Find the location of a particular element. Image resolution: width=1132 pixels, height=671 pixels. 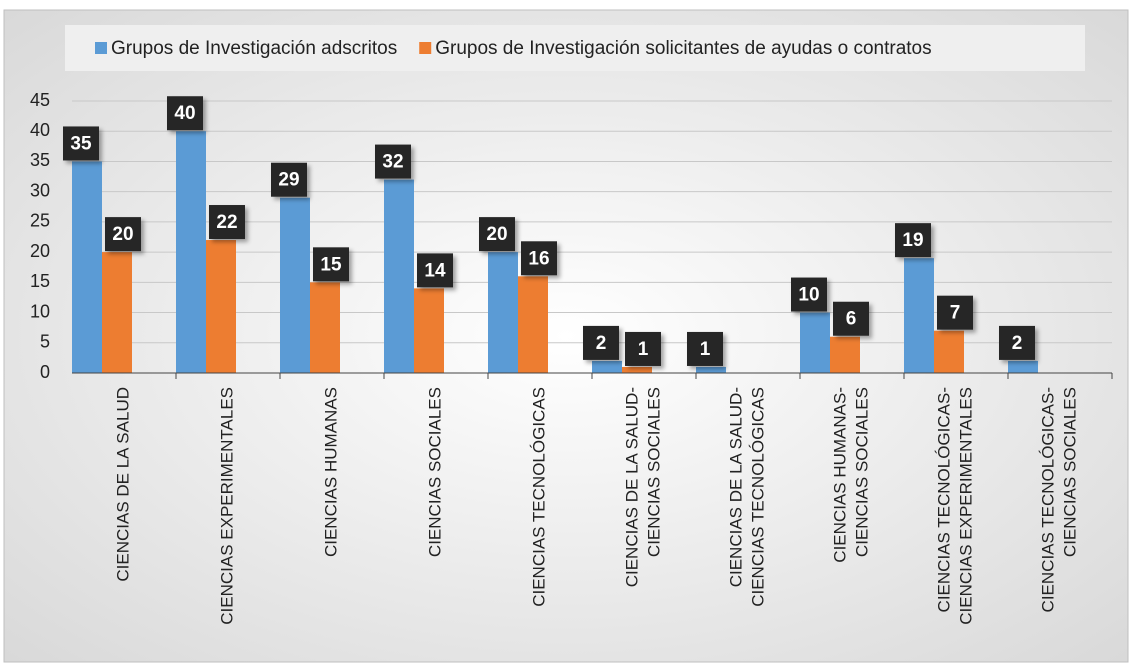

y-tick-label: 35 is located at coordinates (40, 160).